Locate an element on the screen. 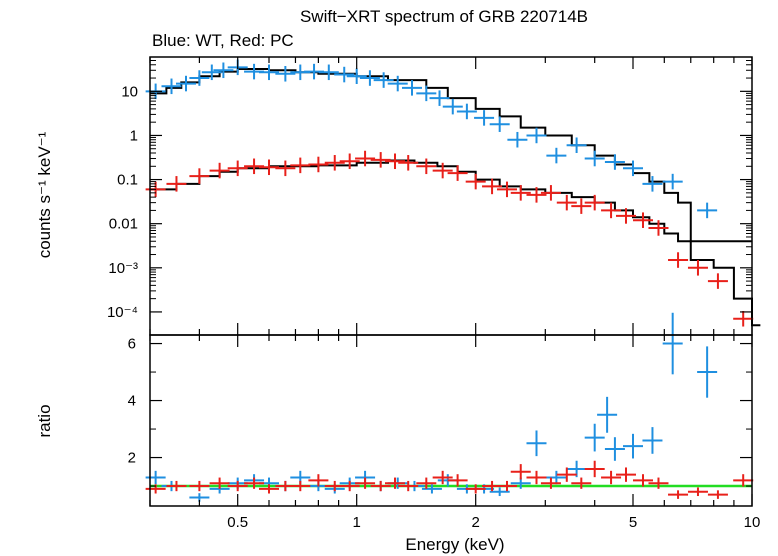 The image size is (778, 556). x-tick-label: 5 is located at coordinates (633, 522).